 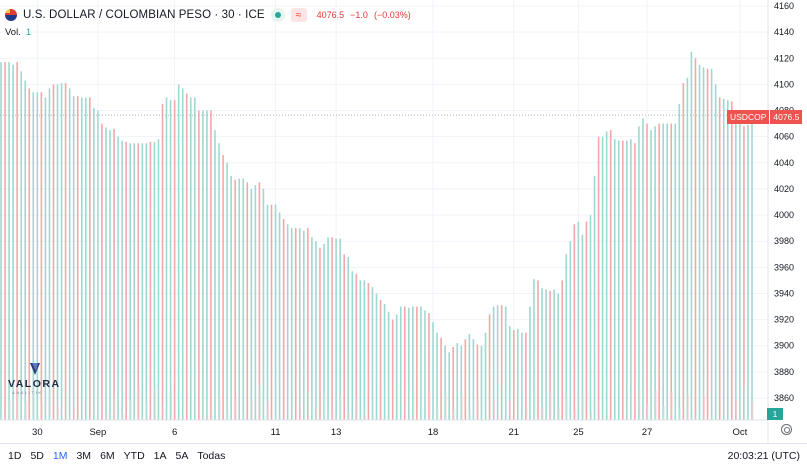 What do you see at coordinates (784, 346) in the screenshot?
I see `y-tick-label: 3900` at bounding box center [784, 346].